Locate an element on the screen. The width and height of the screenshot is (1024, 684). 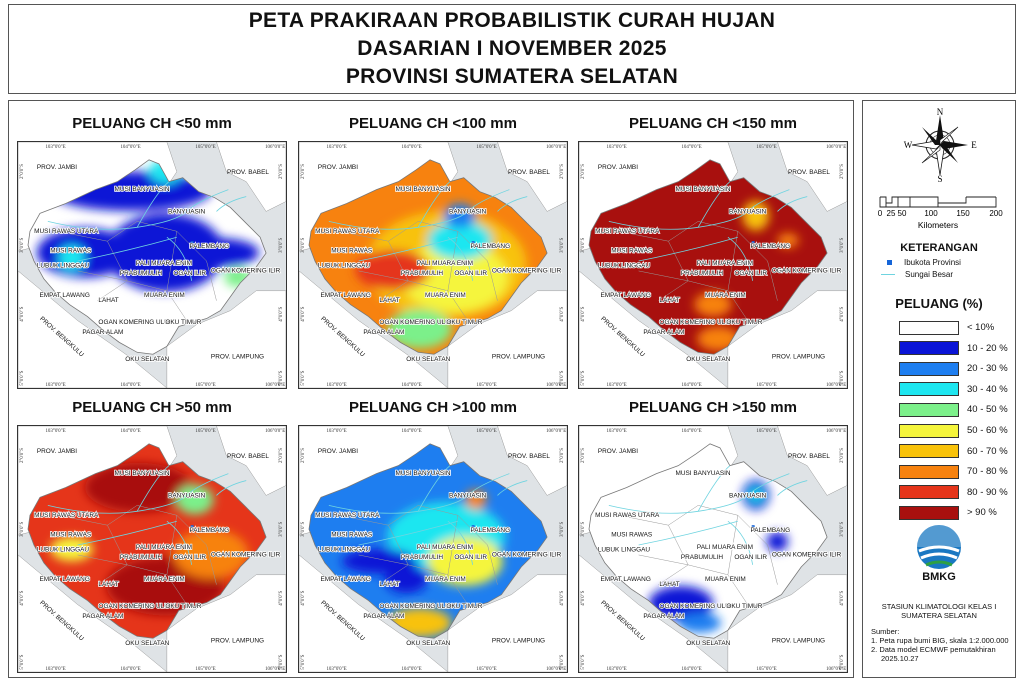
scale-unit: Kilometers is located at coordinates (938, 225).